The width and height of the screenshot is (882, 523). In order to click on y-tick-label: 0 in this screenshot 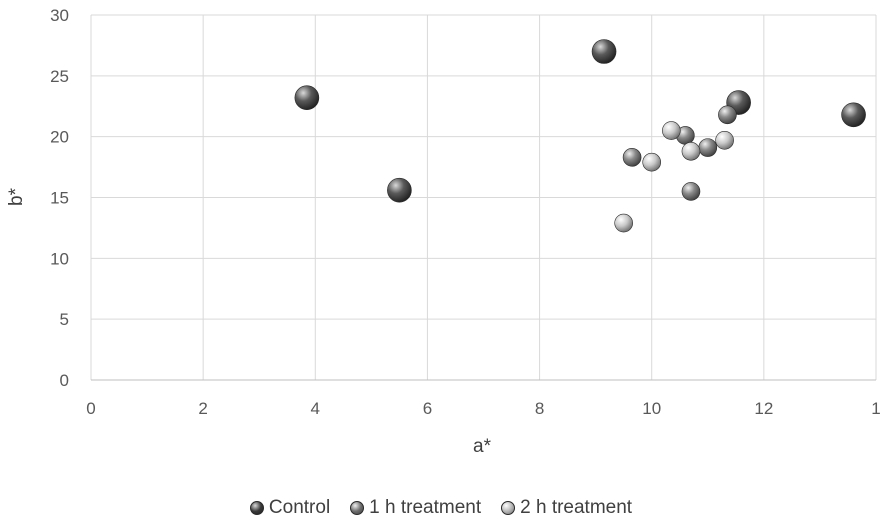, I will do `click(64, 380)`.